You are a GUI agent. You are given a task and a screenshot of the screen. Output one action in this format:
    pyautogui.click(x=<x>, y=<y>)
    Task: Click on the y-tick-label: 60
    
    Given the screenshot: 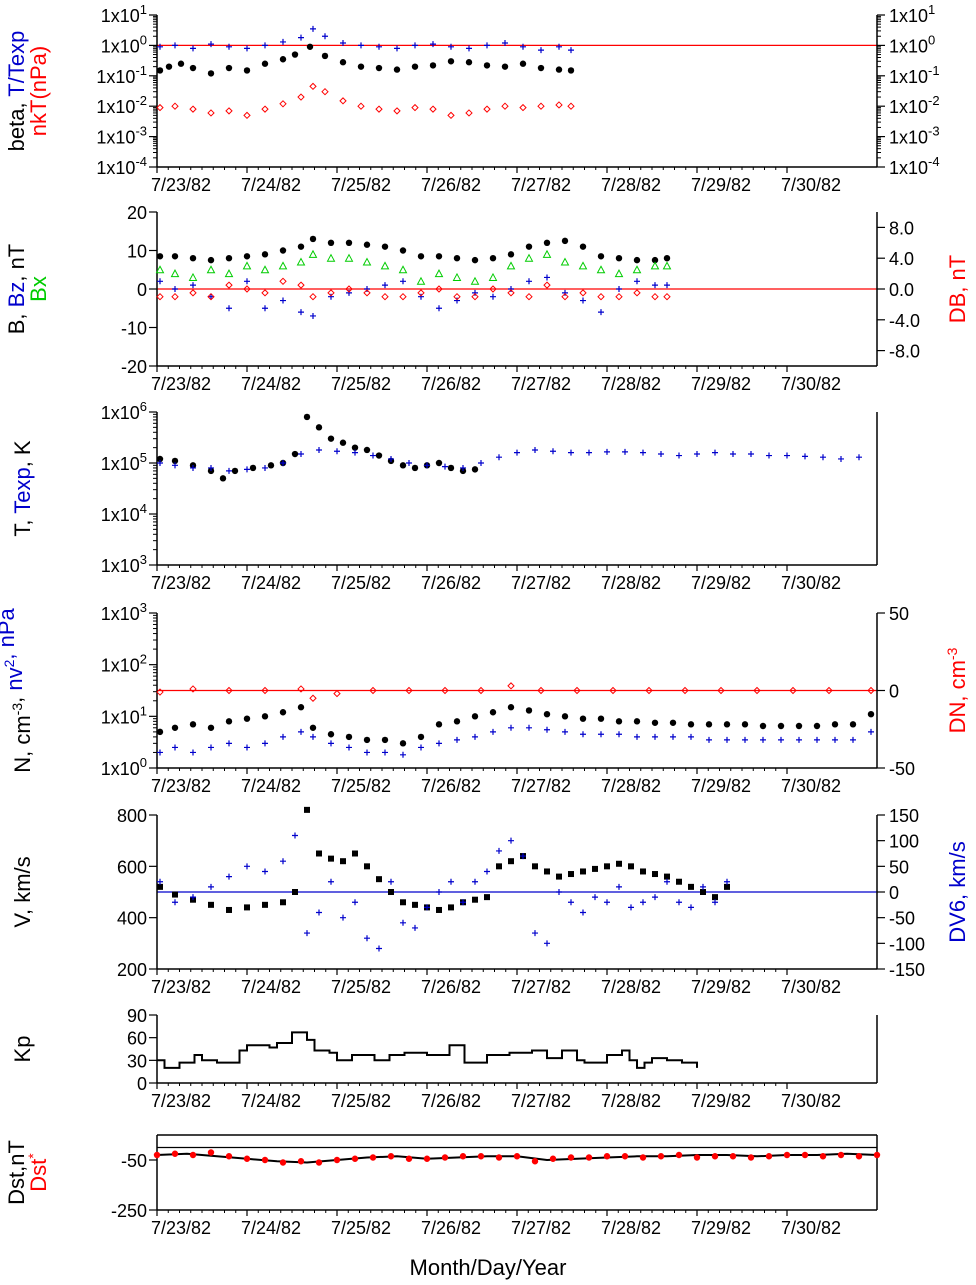 What is the action you would take?
    pyautogui.click(x=137, y=1039)
    